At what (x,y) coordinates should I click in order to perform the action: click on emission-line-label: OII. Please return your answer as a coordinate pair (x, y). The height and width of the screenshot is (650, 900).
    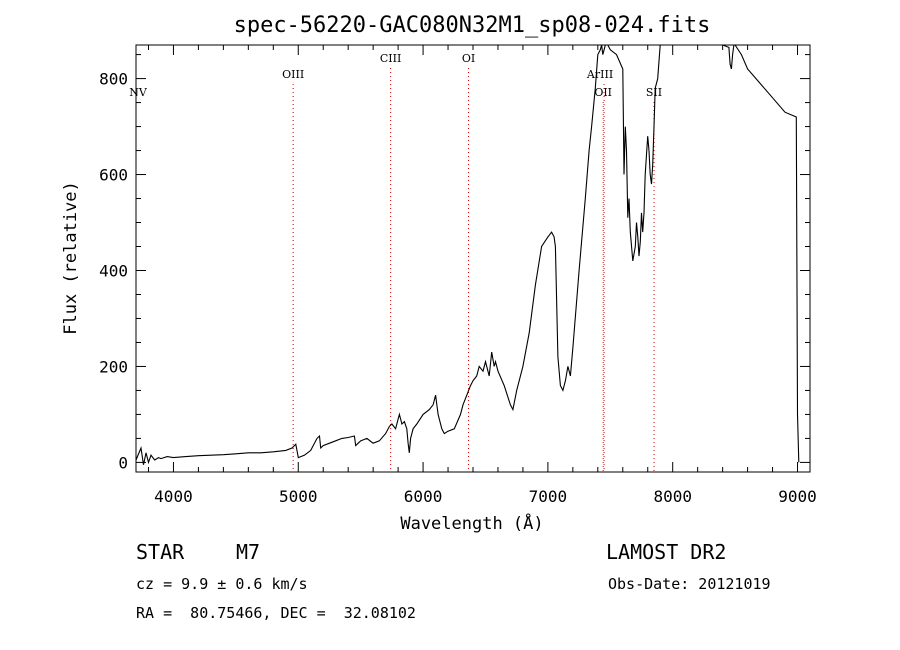
    Looking at the image, I should click on (603, 92).